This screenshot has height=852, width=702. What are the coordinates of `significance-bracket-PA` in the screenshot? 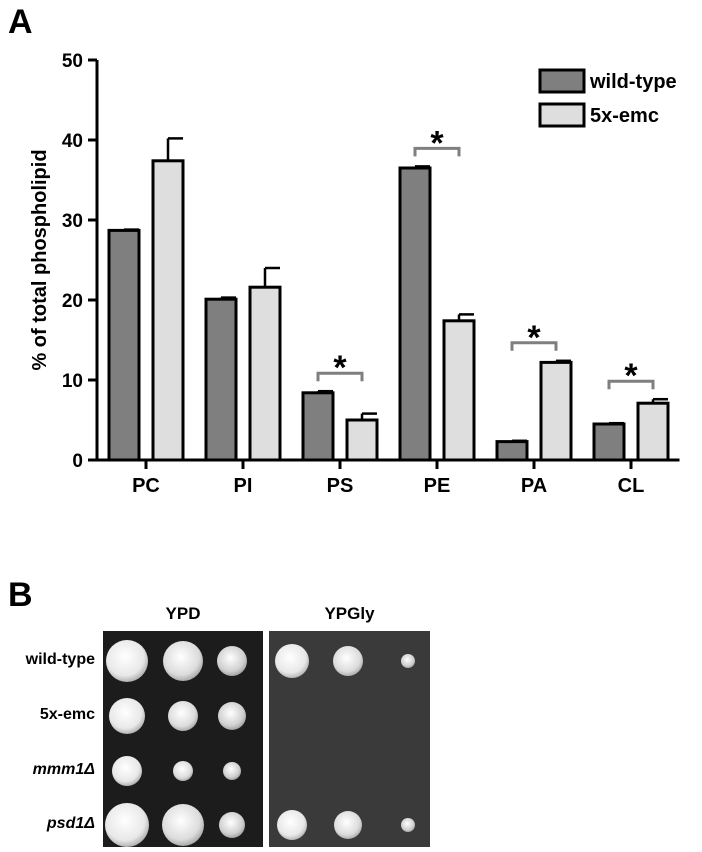 It's located at (534, 346).